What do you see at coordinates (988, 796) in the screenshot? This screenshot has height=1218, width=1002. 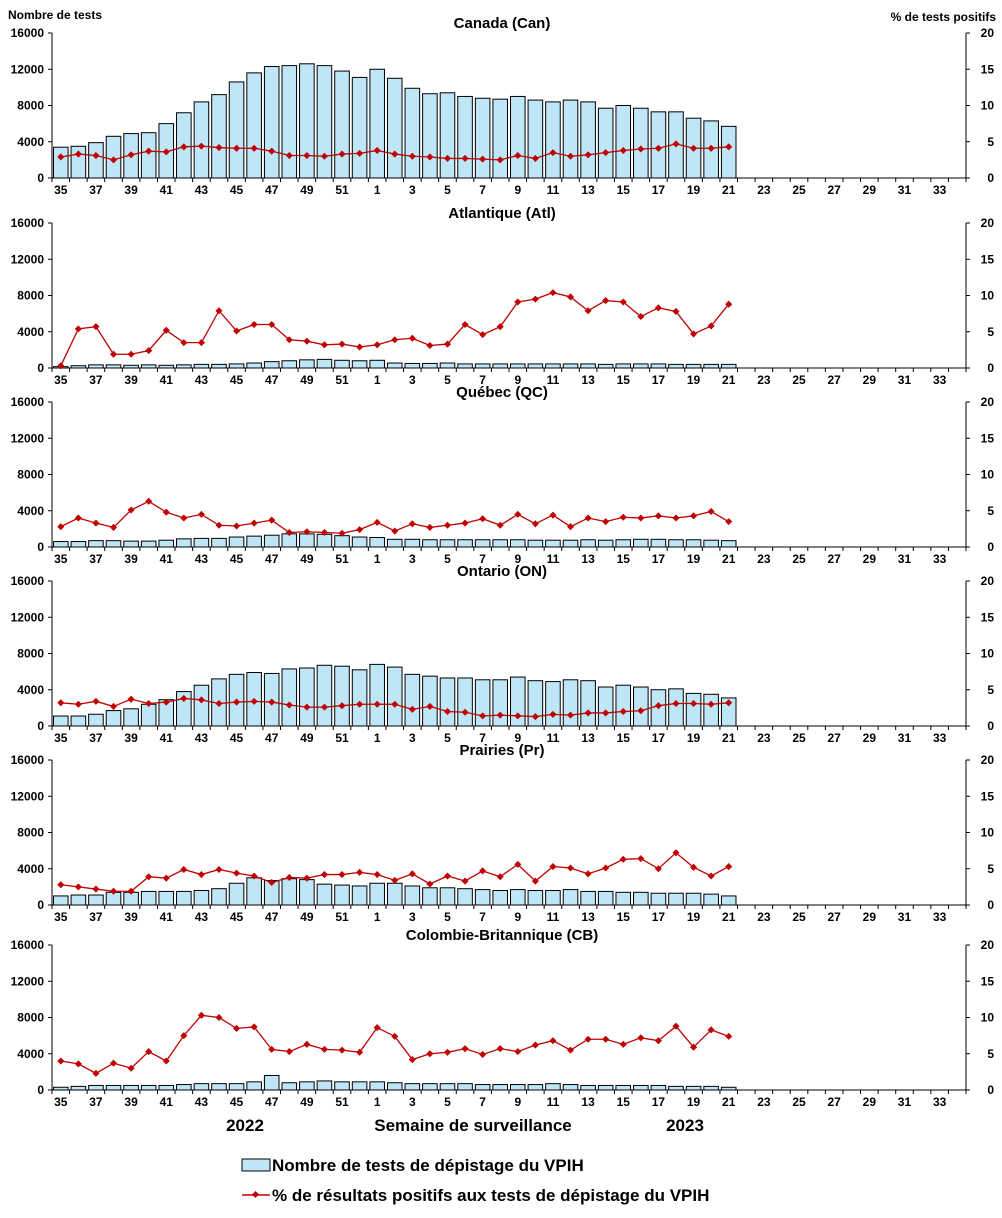 I see `y-tick-label-right: 15` at bounding box center [988, 796].